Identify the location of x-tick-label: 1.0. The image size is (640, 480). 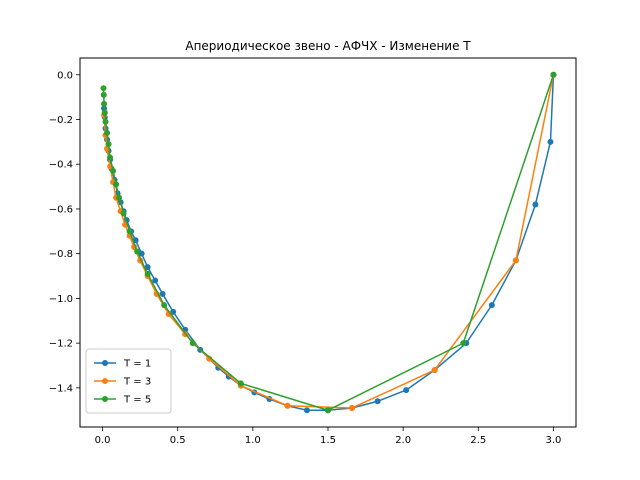
(253, 440).